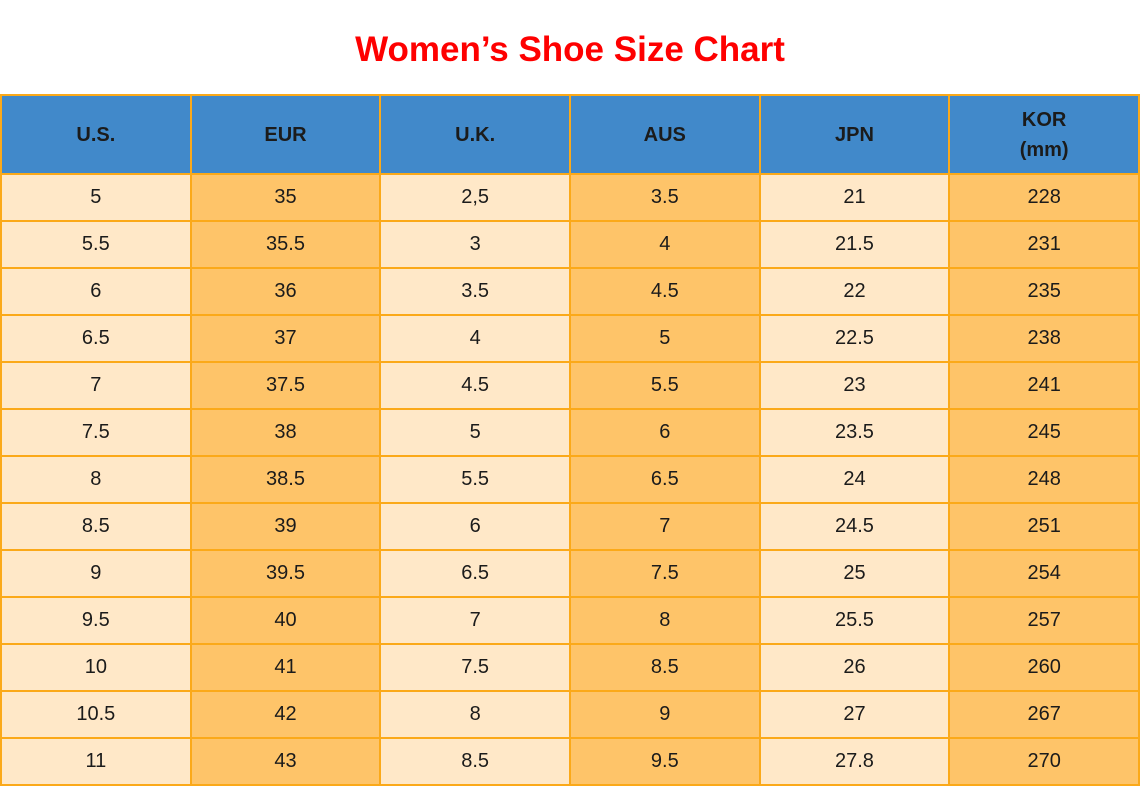 This screenshot has height=797, width=1140. I want to click on table-cell: 26, so click(854, 667).